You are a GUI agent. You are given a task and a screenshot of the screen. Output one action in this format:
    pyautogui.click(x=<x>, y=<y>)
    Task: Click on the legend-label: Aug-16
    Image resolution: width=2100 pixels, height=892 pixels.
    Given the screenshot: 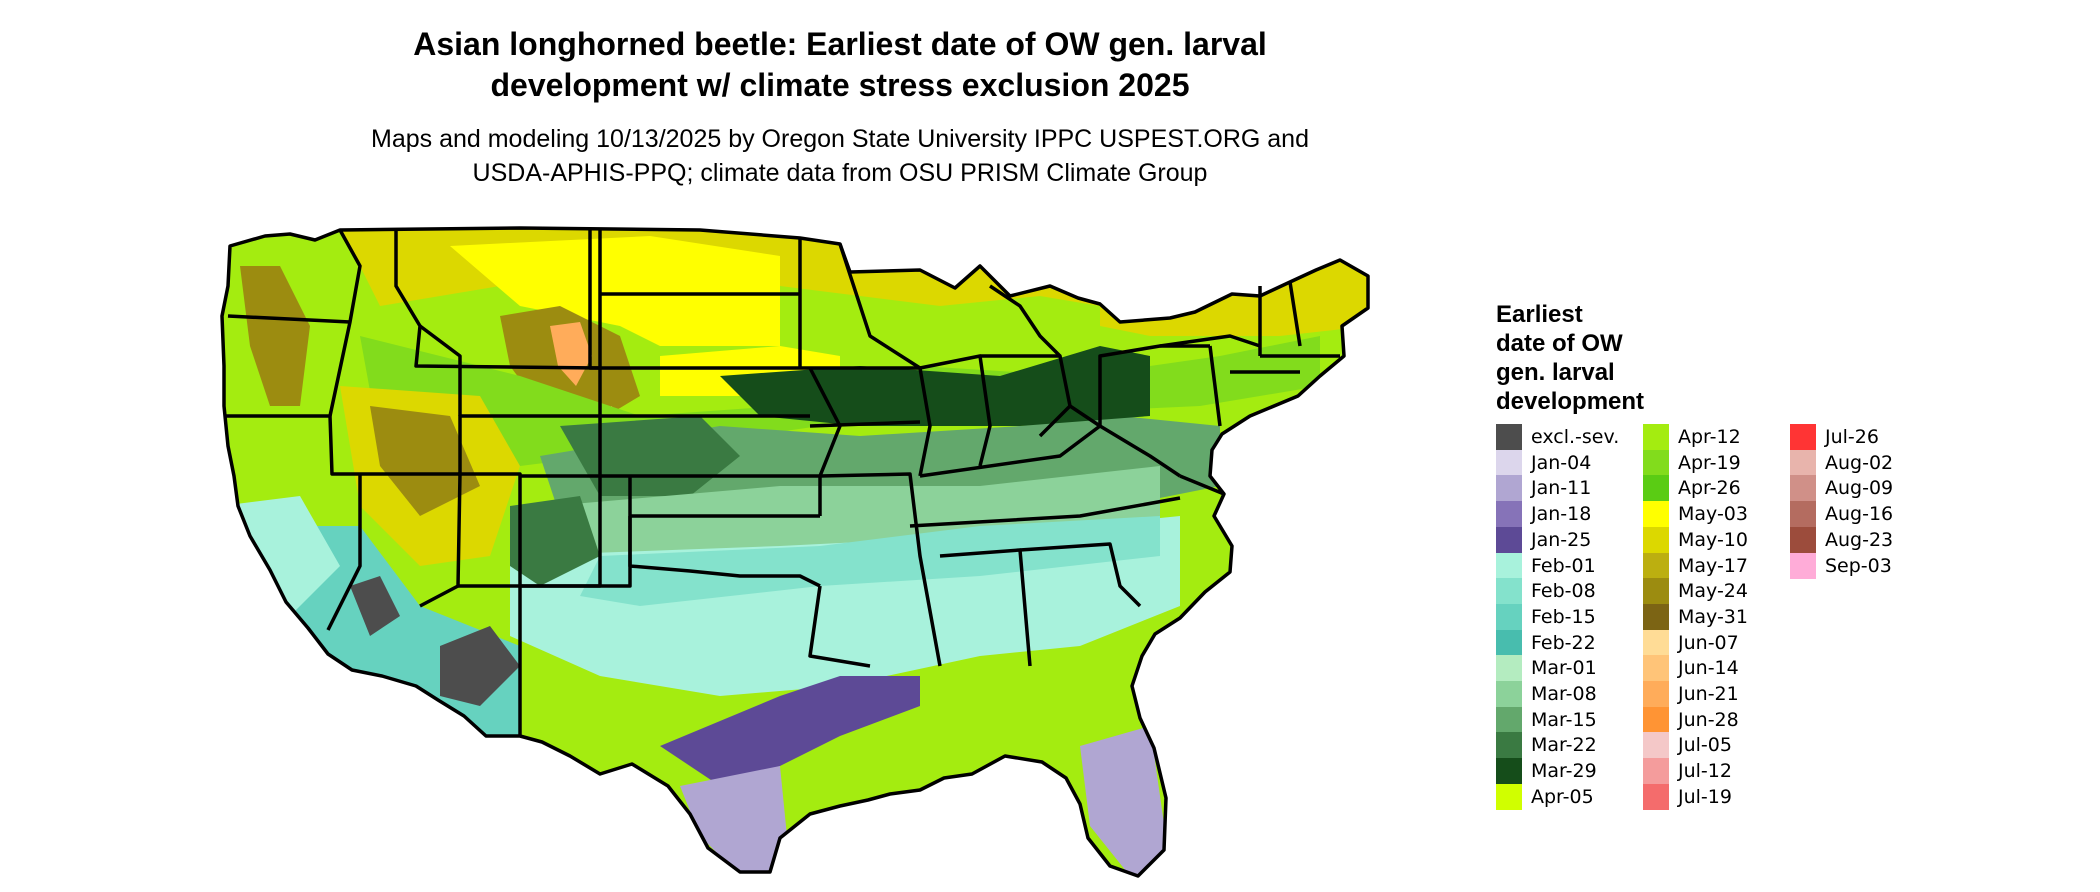 What is the action you would take?
    pyautogui.click(x=1859, y=514)
    